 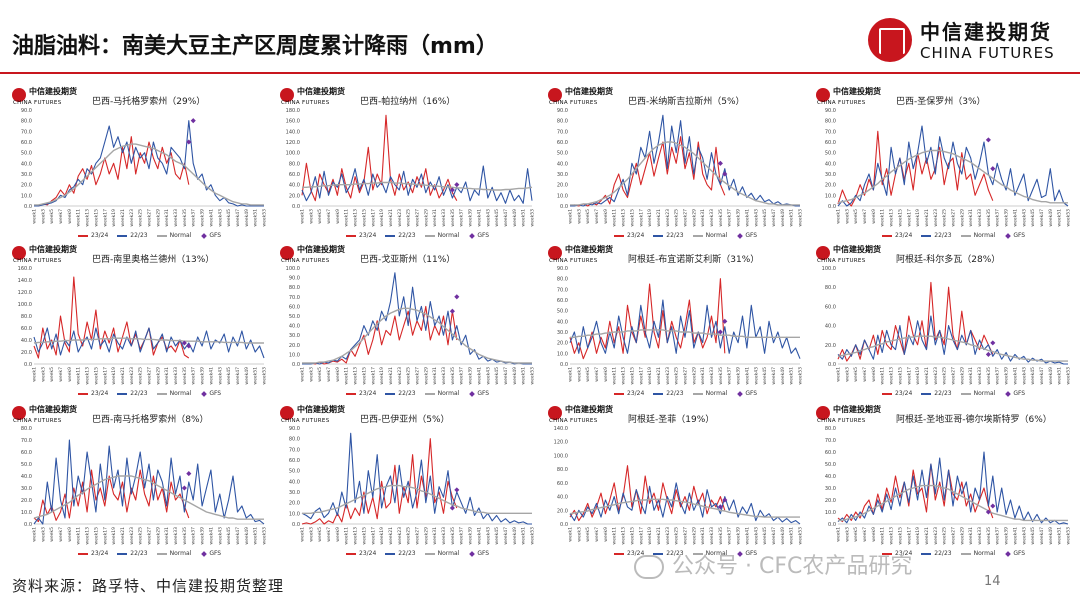 I want to click on series-2324-swatch, so click(x=619, y=553).